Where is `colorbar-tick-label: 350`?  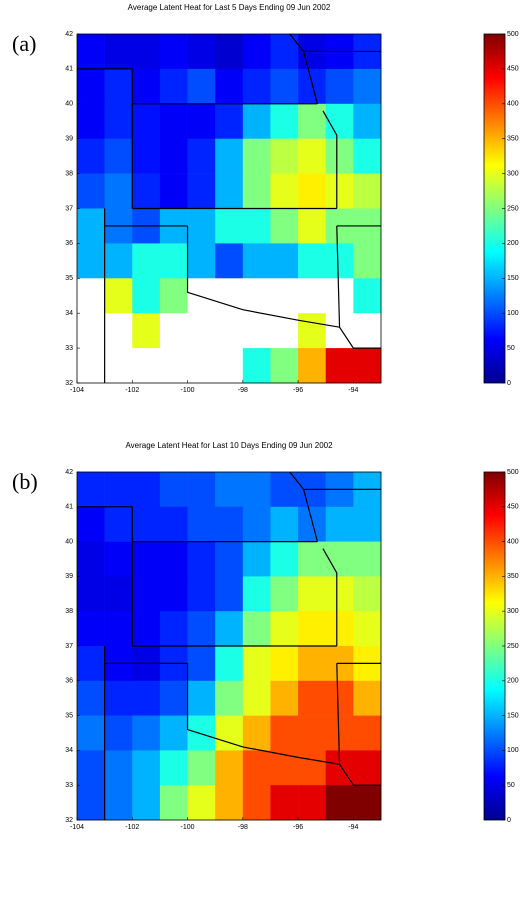
colorbar-tick-label: 350 is located at coordinates (513, 139).